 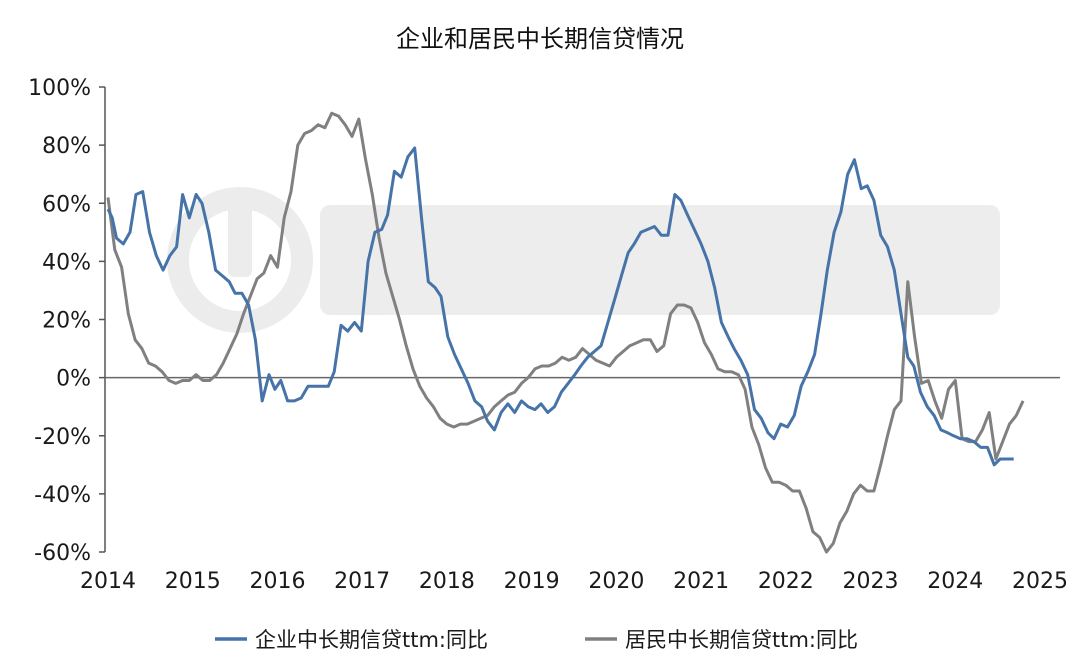 What do you see at coordinates (540, 39) in the screenshot?
I see `chart-title: 企业和居民中长期信贷情况` at bounding box center [540, 39].